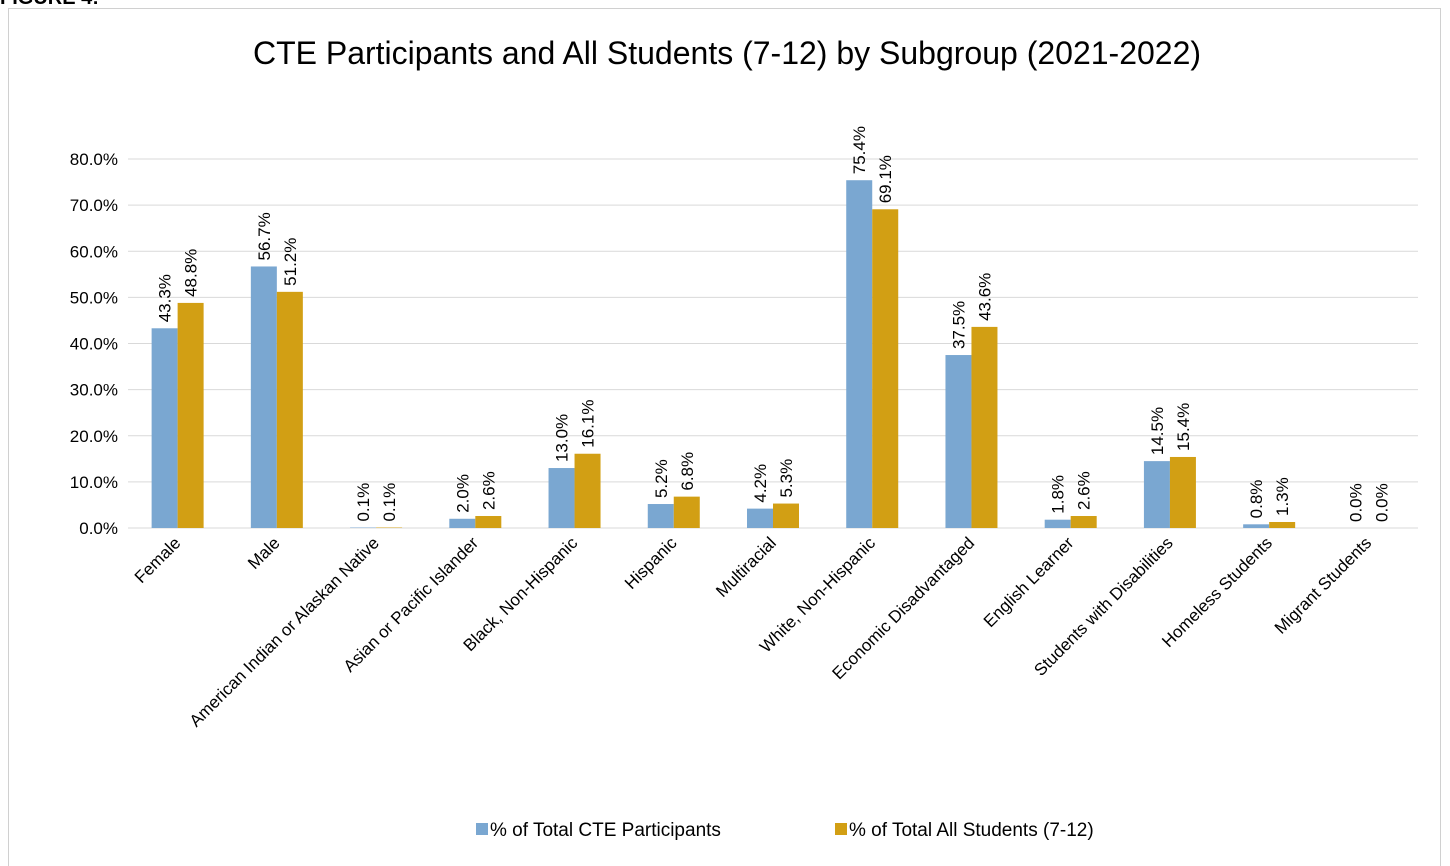  I want to click on data-label: 37.5%, so click(958, 325).